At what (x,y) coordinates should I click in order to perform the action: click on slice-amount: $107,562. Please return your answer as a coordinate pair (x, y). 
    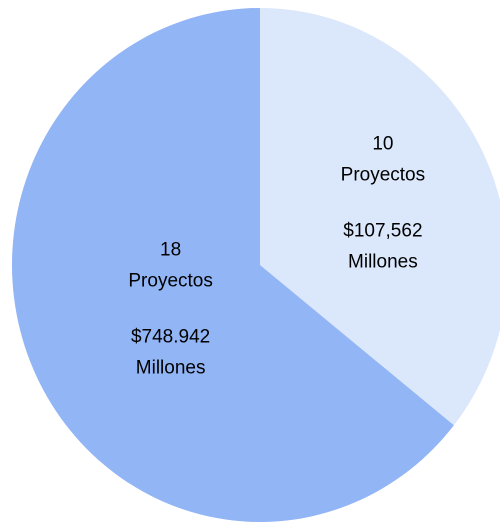
    Looking at the image, I should click on (382, 231).